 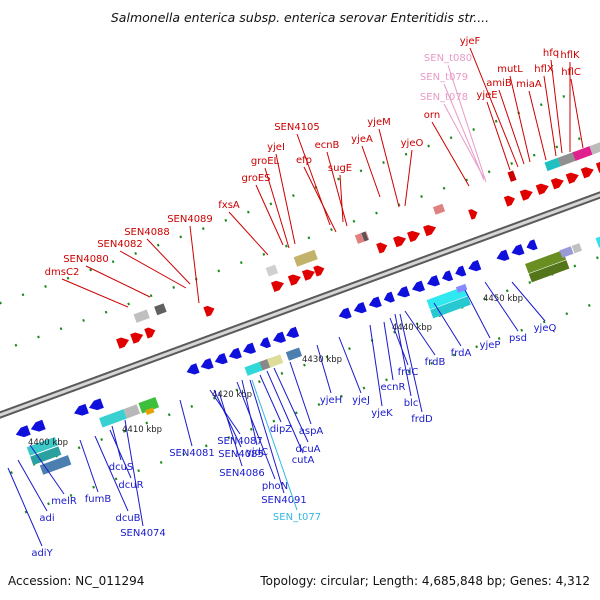 I want to click on gene-label-groes: groES, so click(x=255, y=178).